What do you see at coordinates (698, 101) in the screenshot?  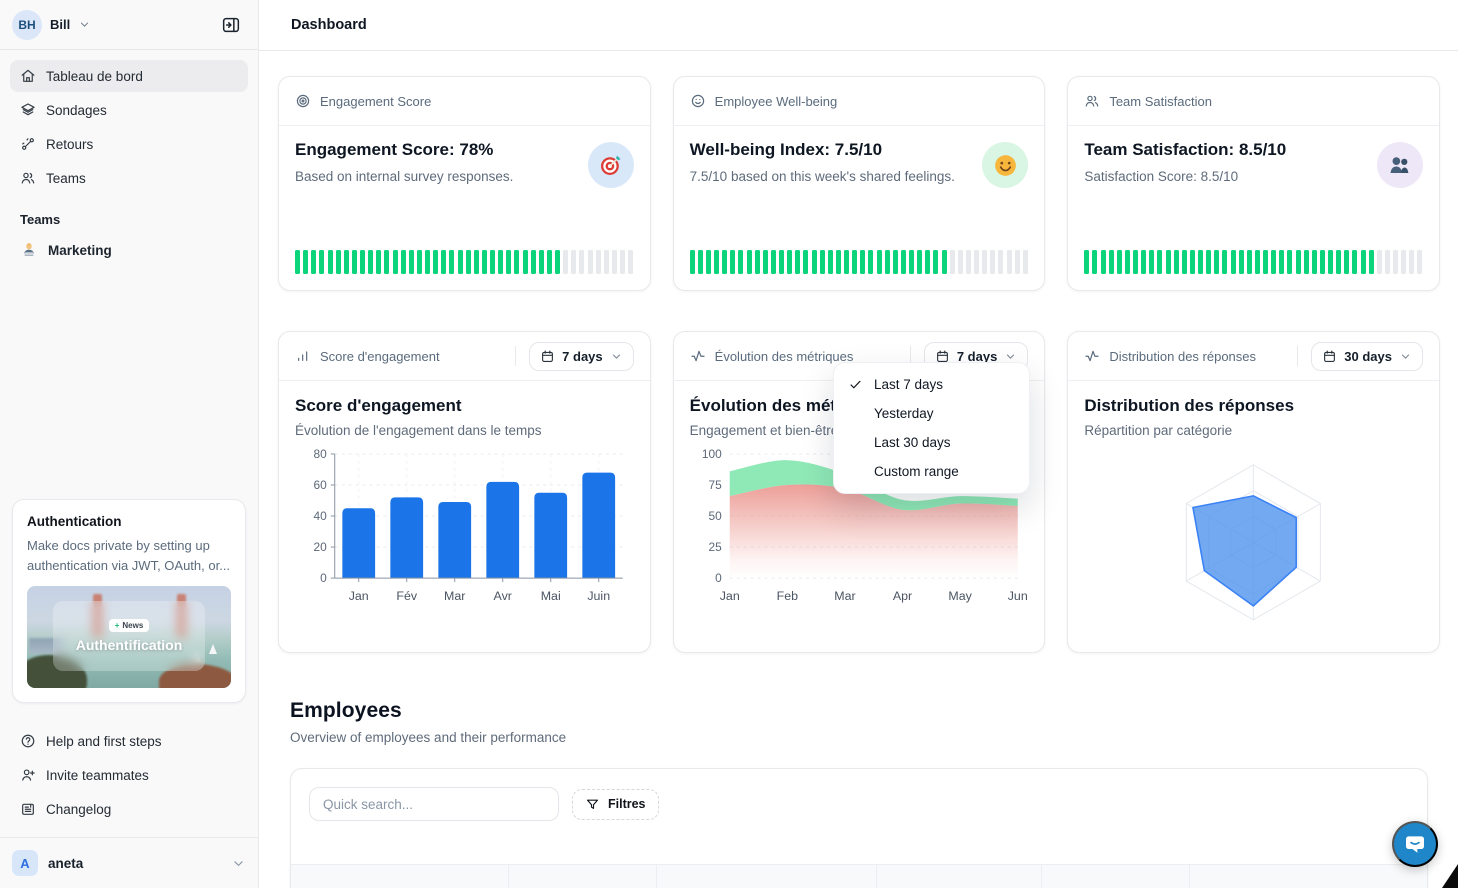 I see `smile-icon` at bounding box center [698, 101].